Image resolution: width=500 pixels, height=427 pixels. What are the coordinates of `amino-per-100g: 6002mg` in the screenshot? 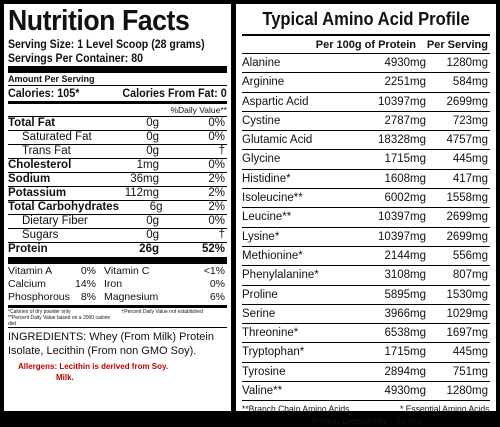 It's located at (405, 198).